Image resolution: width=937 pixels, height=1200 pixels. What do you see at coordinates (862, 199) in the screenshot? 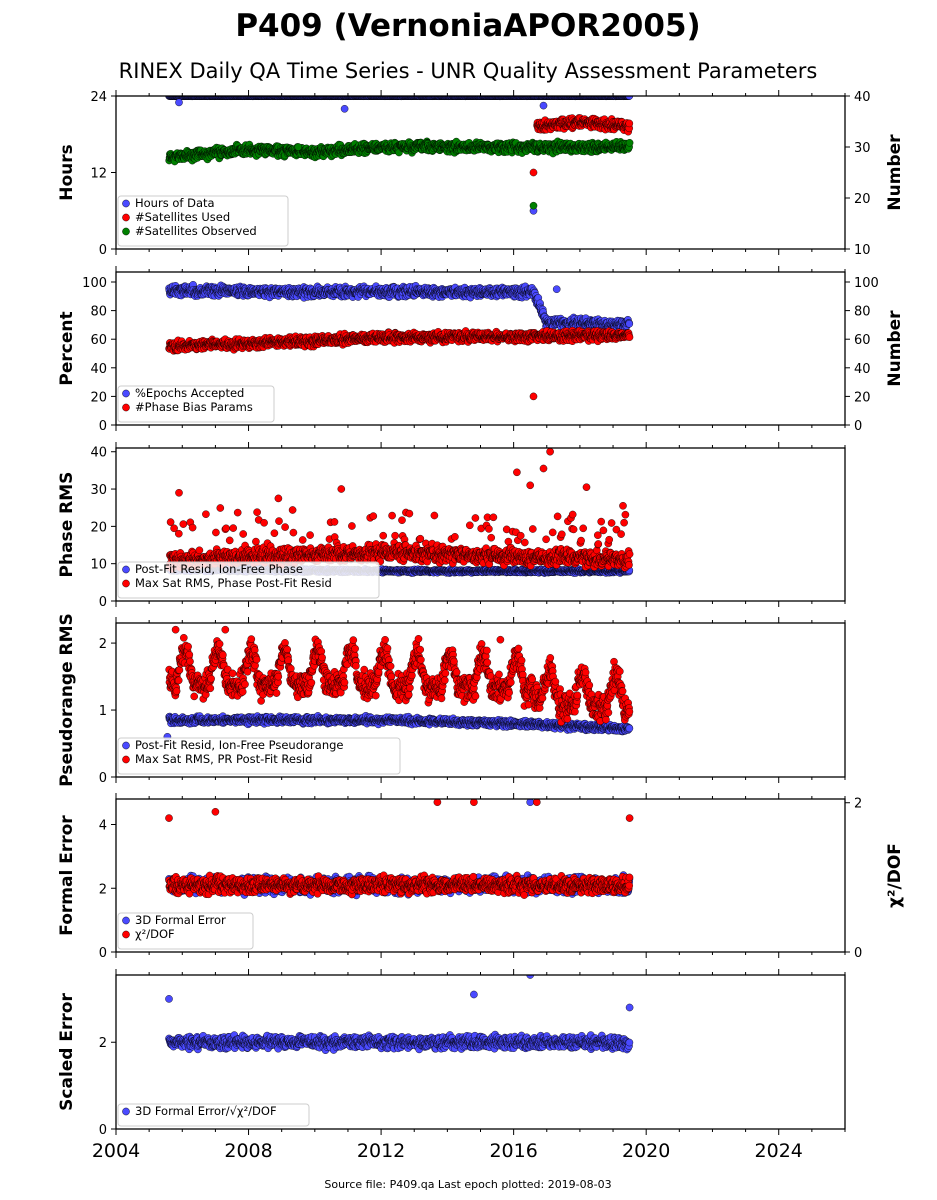
I see `y-tick-label-right: 20` at bounding box center [862, 199].